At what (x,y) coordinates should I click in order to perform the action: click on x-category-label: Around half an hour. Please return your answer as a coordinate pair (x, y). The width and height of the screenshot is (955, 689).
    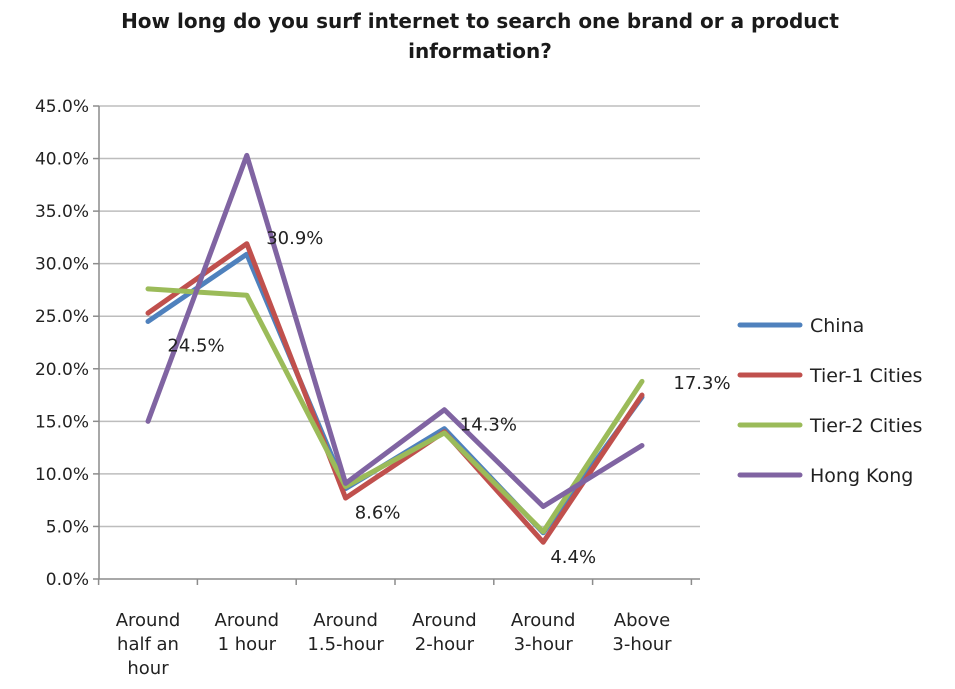
    Looking at the image, I should click on (148, 644).